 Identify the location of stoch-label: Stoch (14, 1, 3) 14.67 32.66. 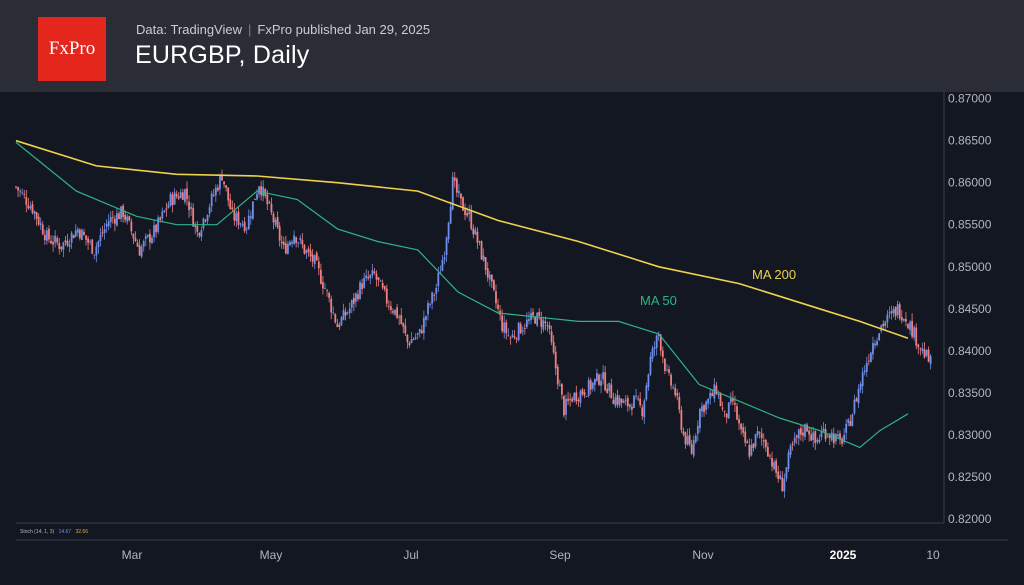
(54, 532).